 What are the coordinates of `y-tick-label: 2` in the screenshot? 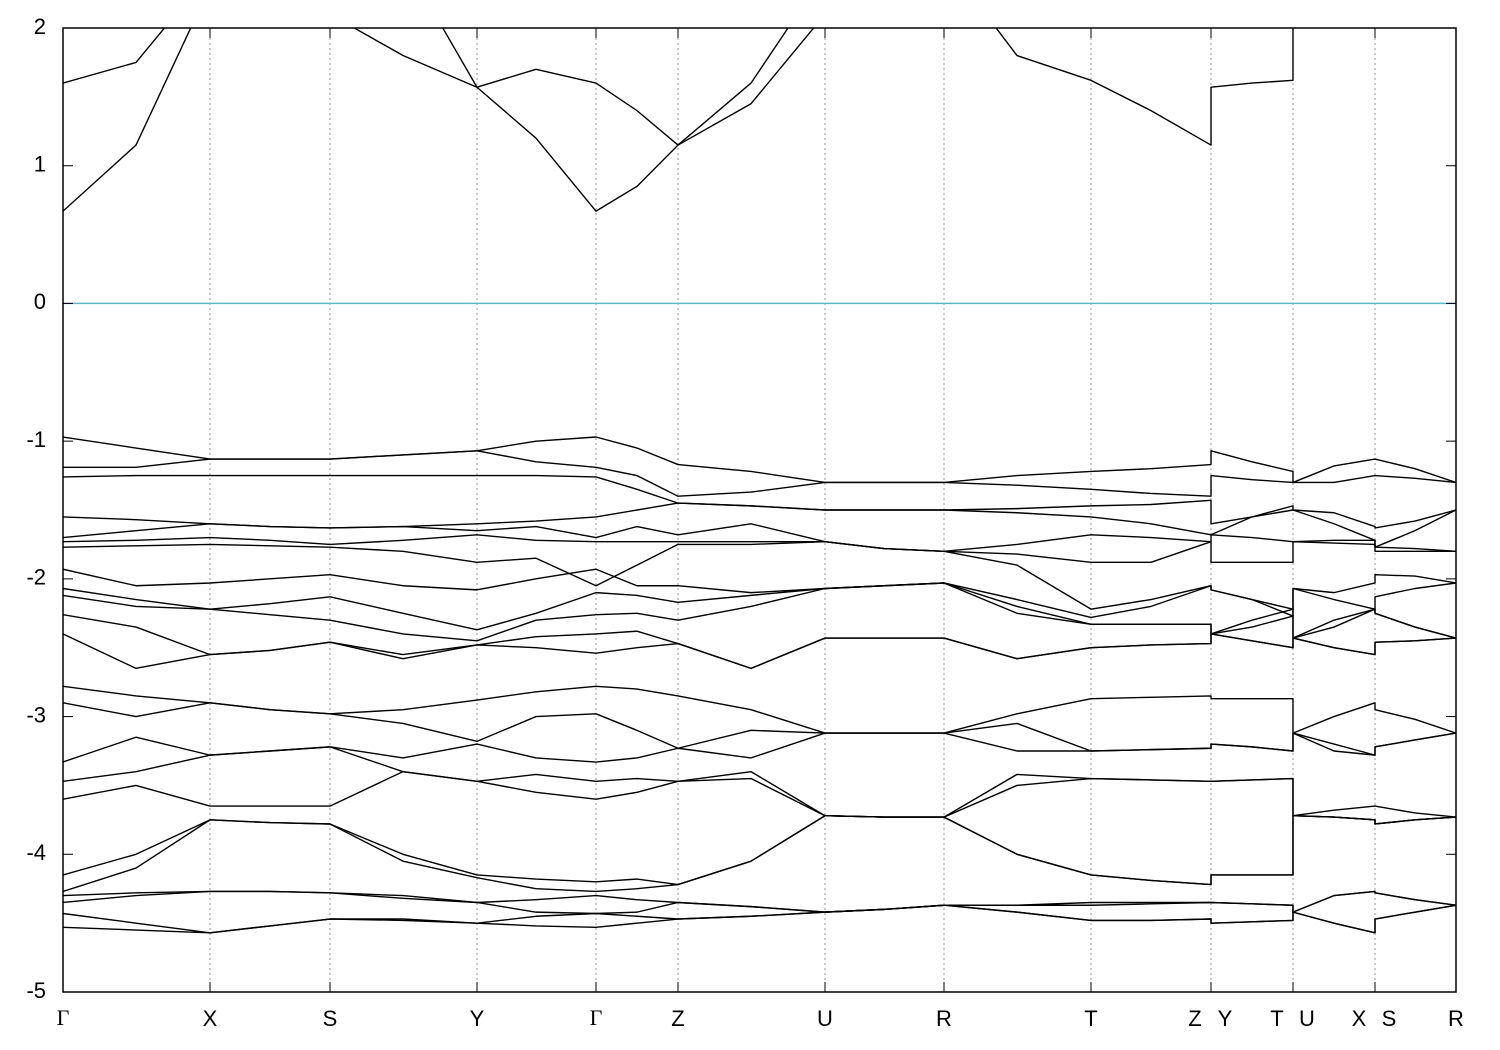 It's located at (40, 26).